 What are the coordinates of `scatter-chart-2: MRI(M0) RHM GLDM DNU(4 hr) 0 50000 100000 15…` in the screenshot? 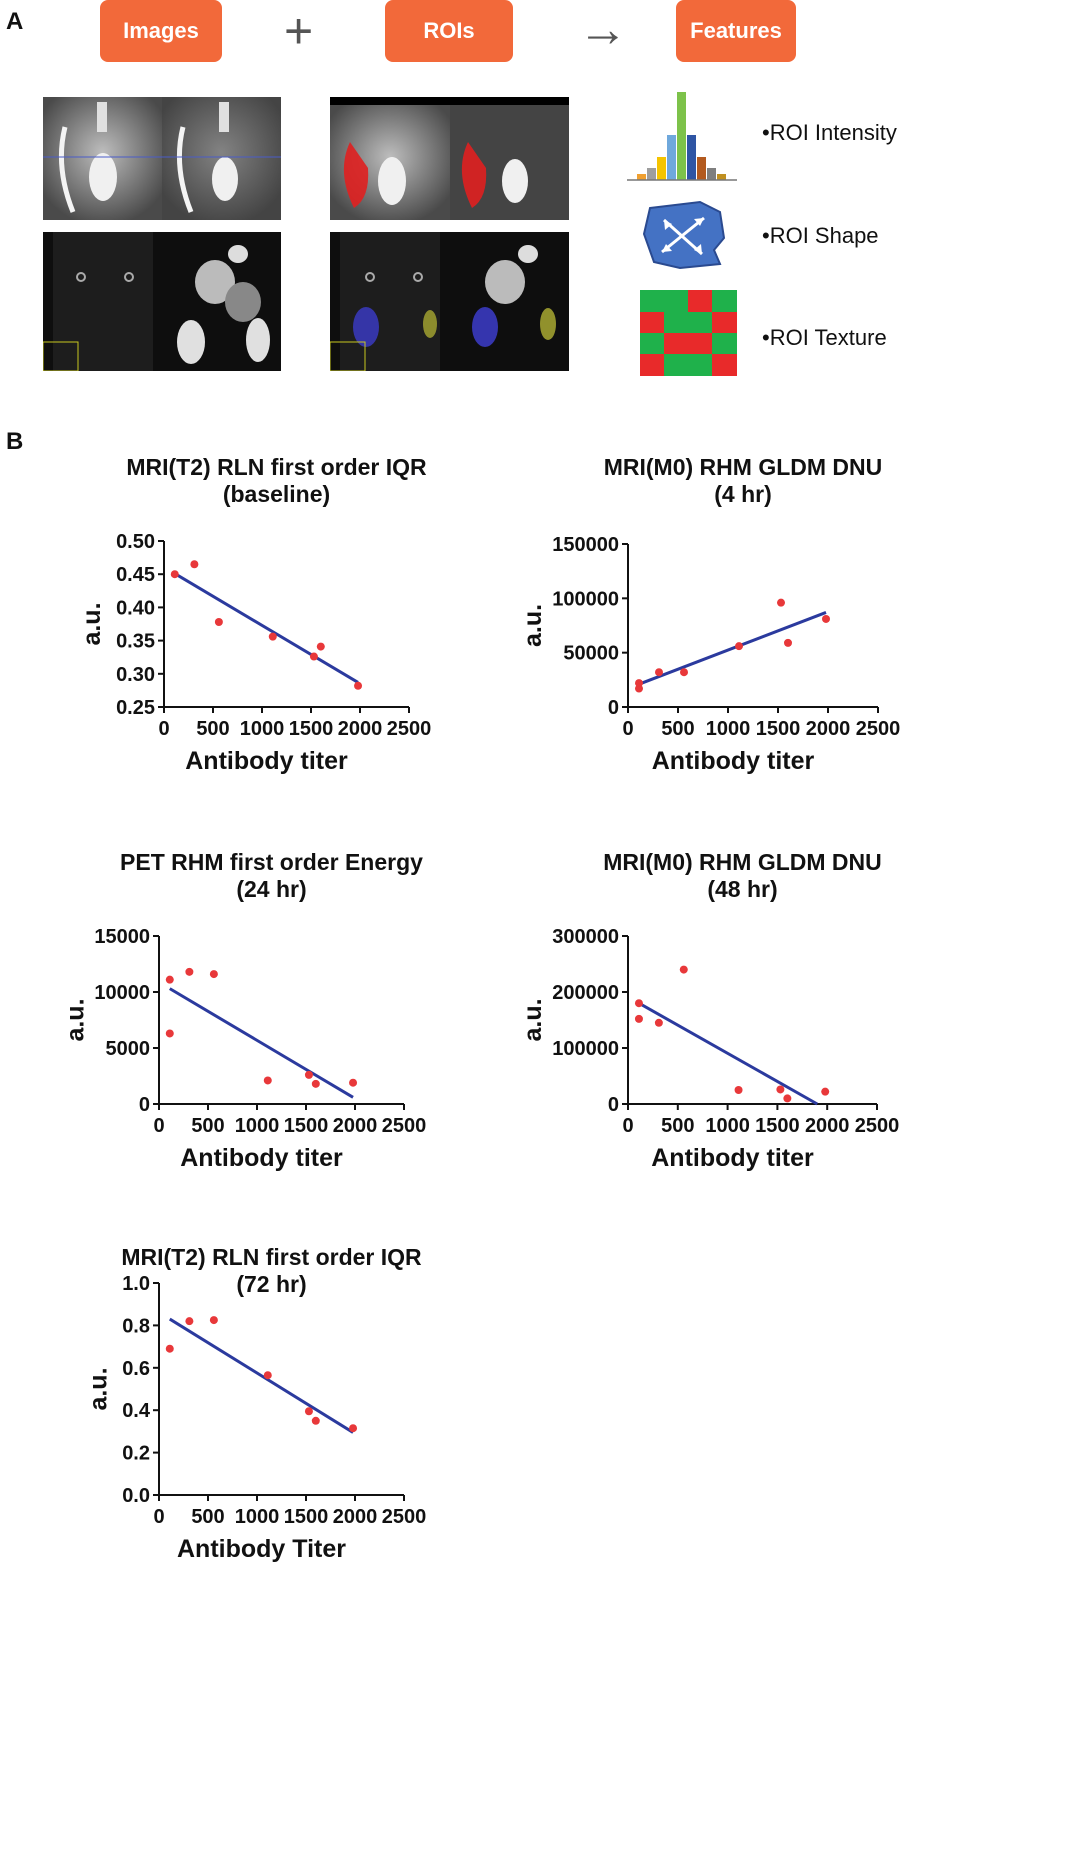 It's located at (710, 614).